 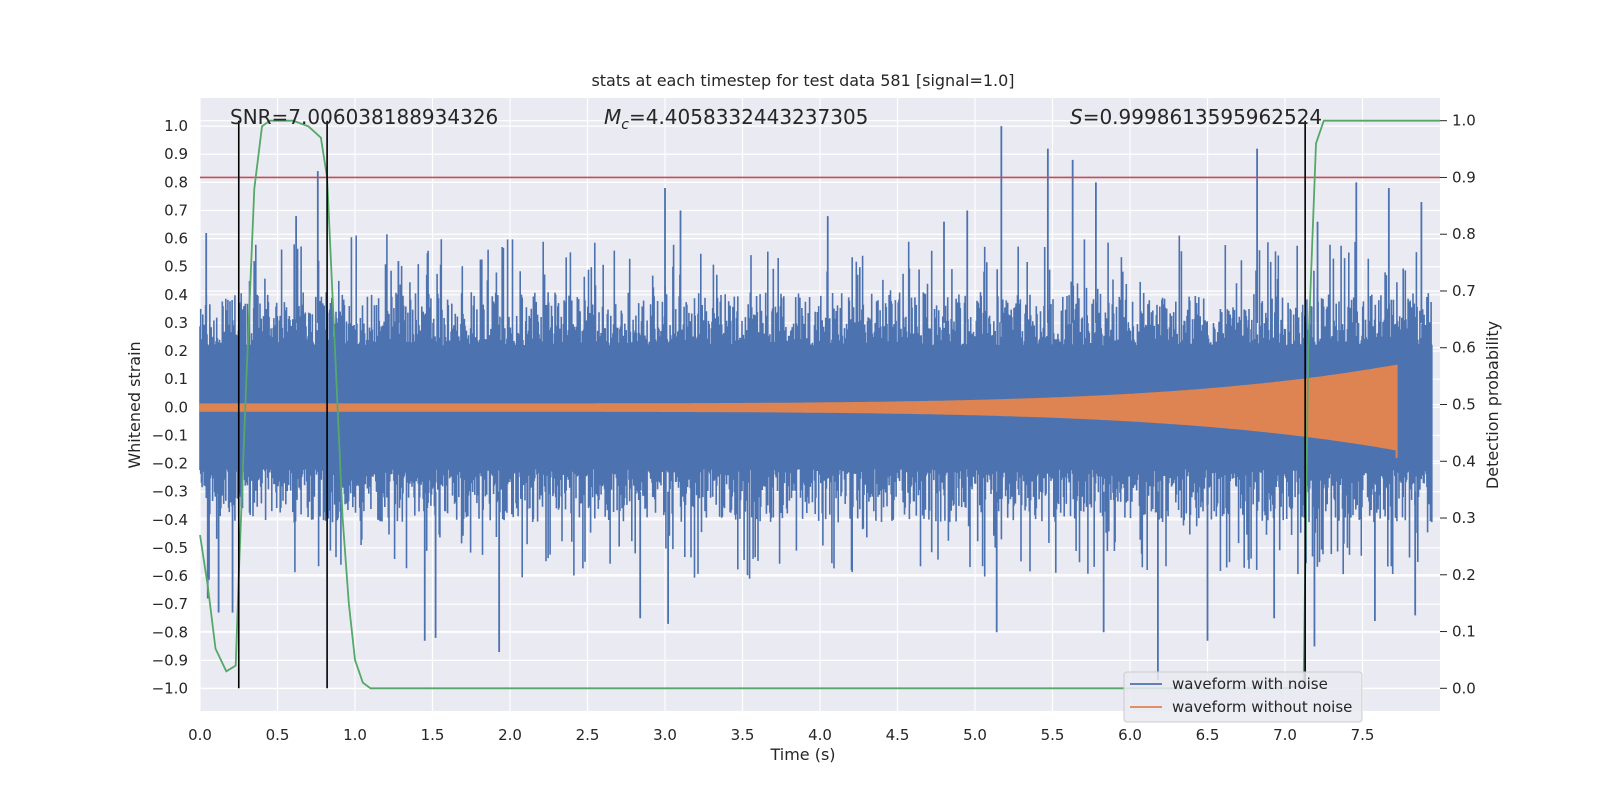 I want to click on x-tick-label: 5.0, so click(x=975, y=735).